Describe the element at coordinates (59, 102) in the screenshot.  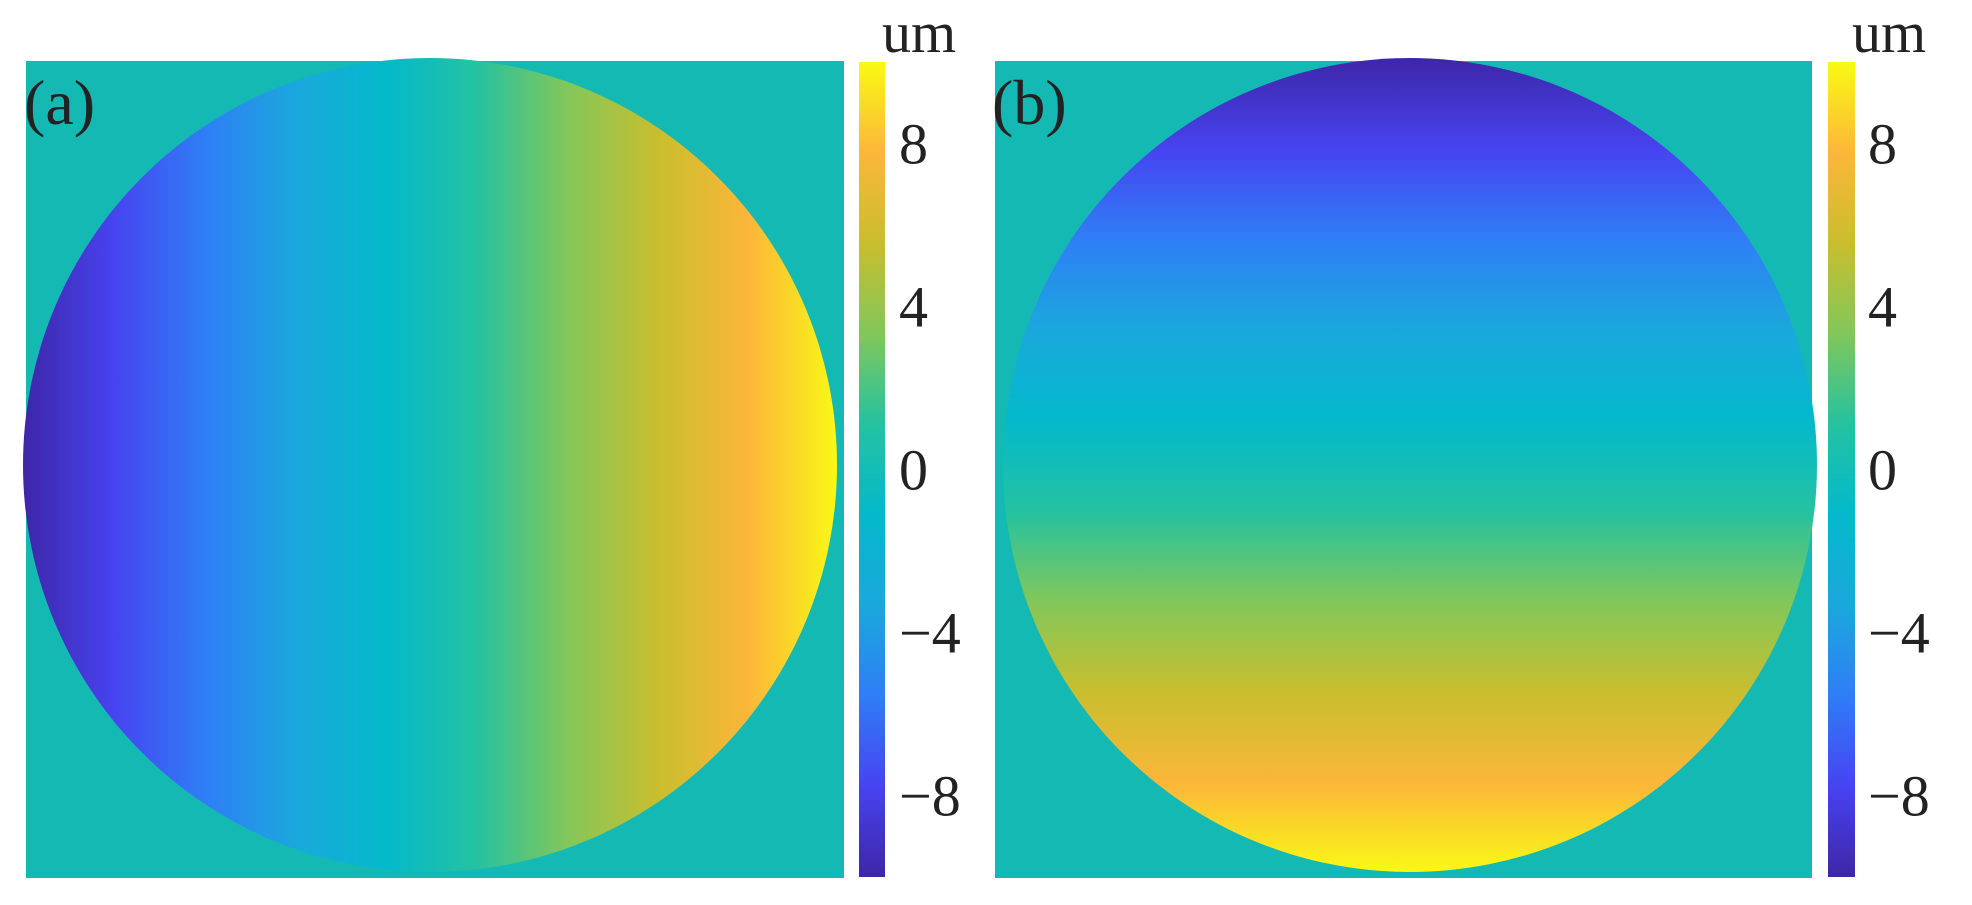
I see `panel-a-label: (a)` at that location.